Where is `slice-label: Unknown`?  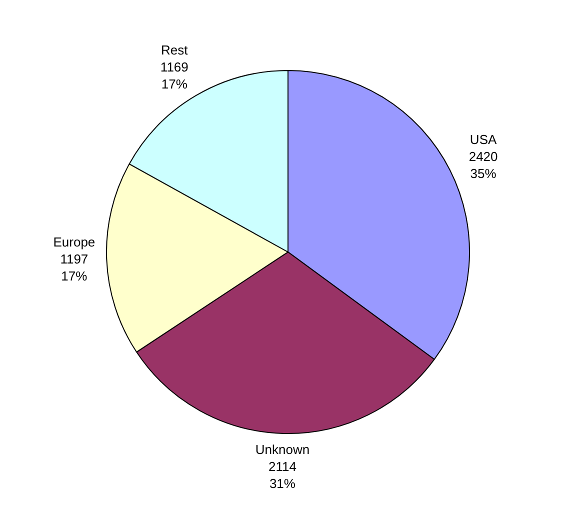
slice-label: Unknown is located at coordinates (282, 450).